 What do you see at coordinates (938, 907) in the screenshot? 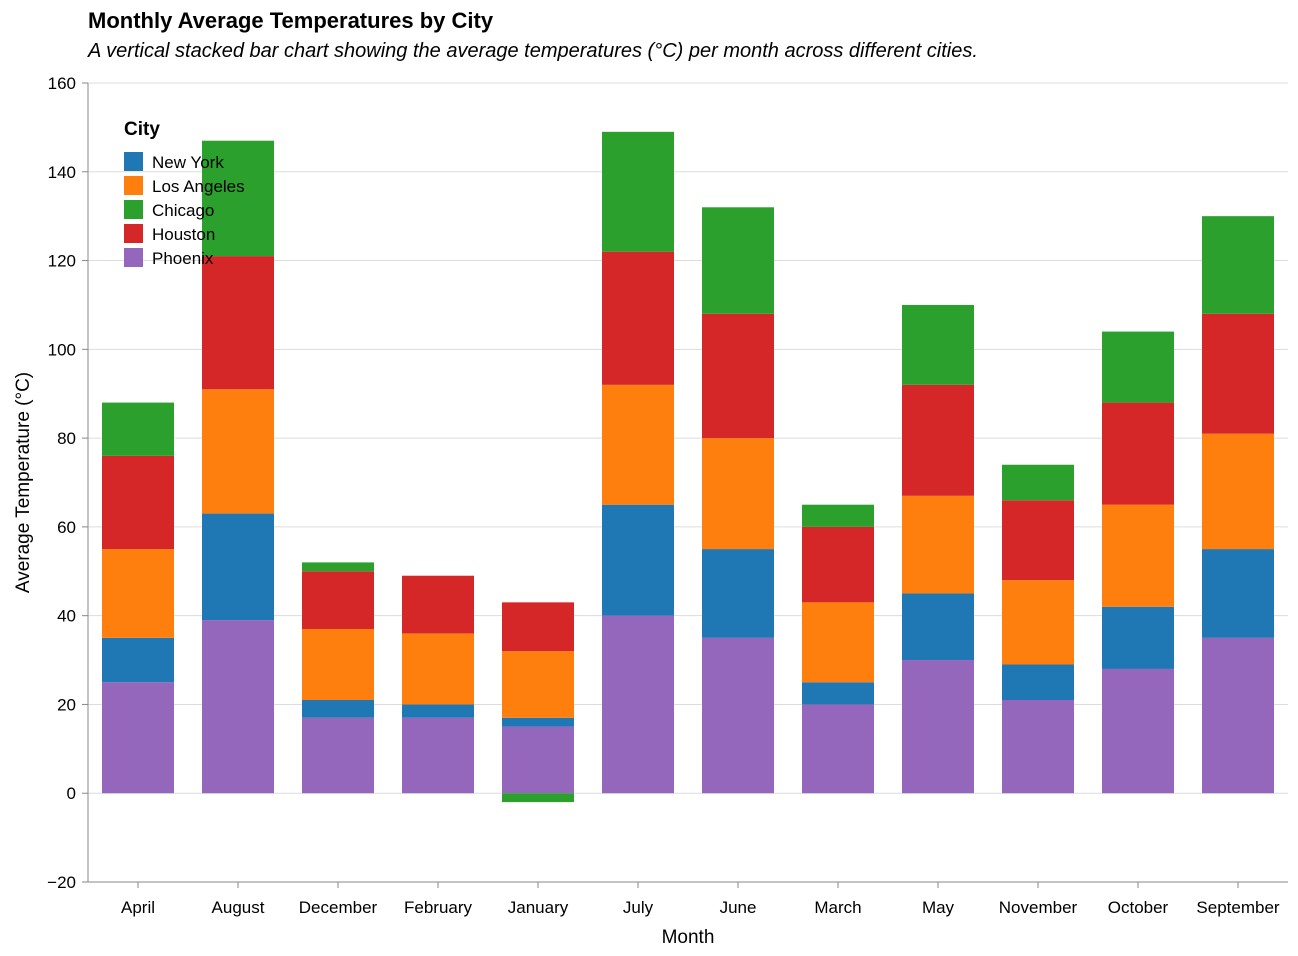
I see `x-tick-label: May` at bounding box center [938, 907].